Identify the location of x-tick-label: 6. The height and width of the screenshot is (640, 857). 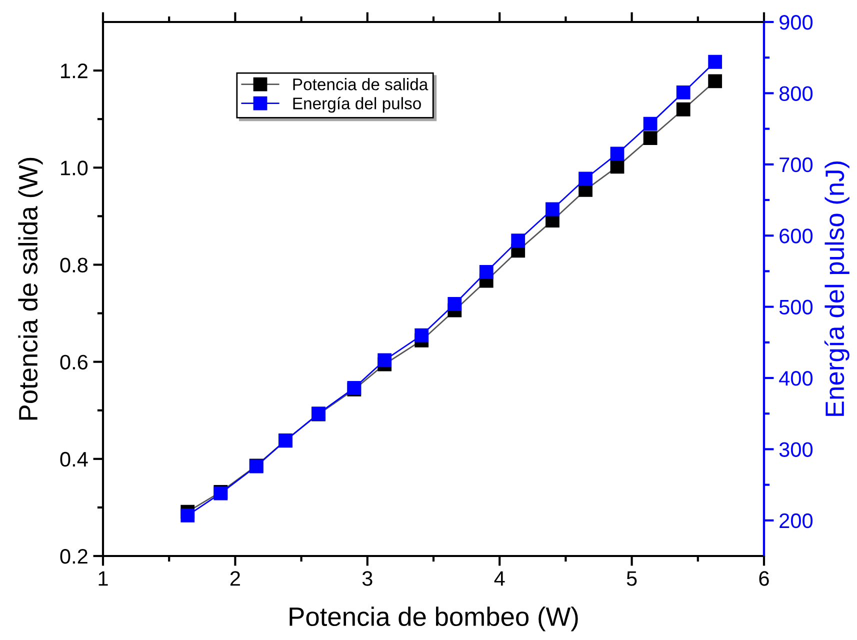
(764, 578).